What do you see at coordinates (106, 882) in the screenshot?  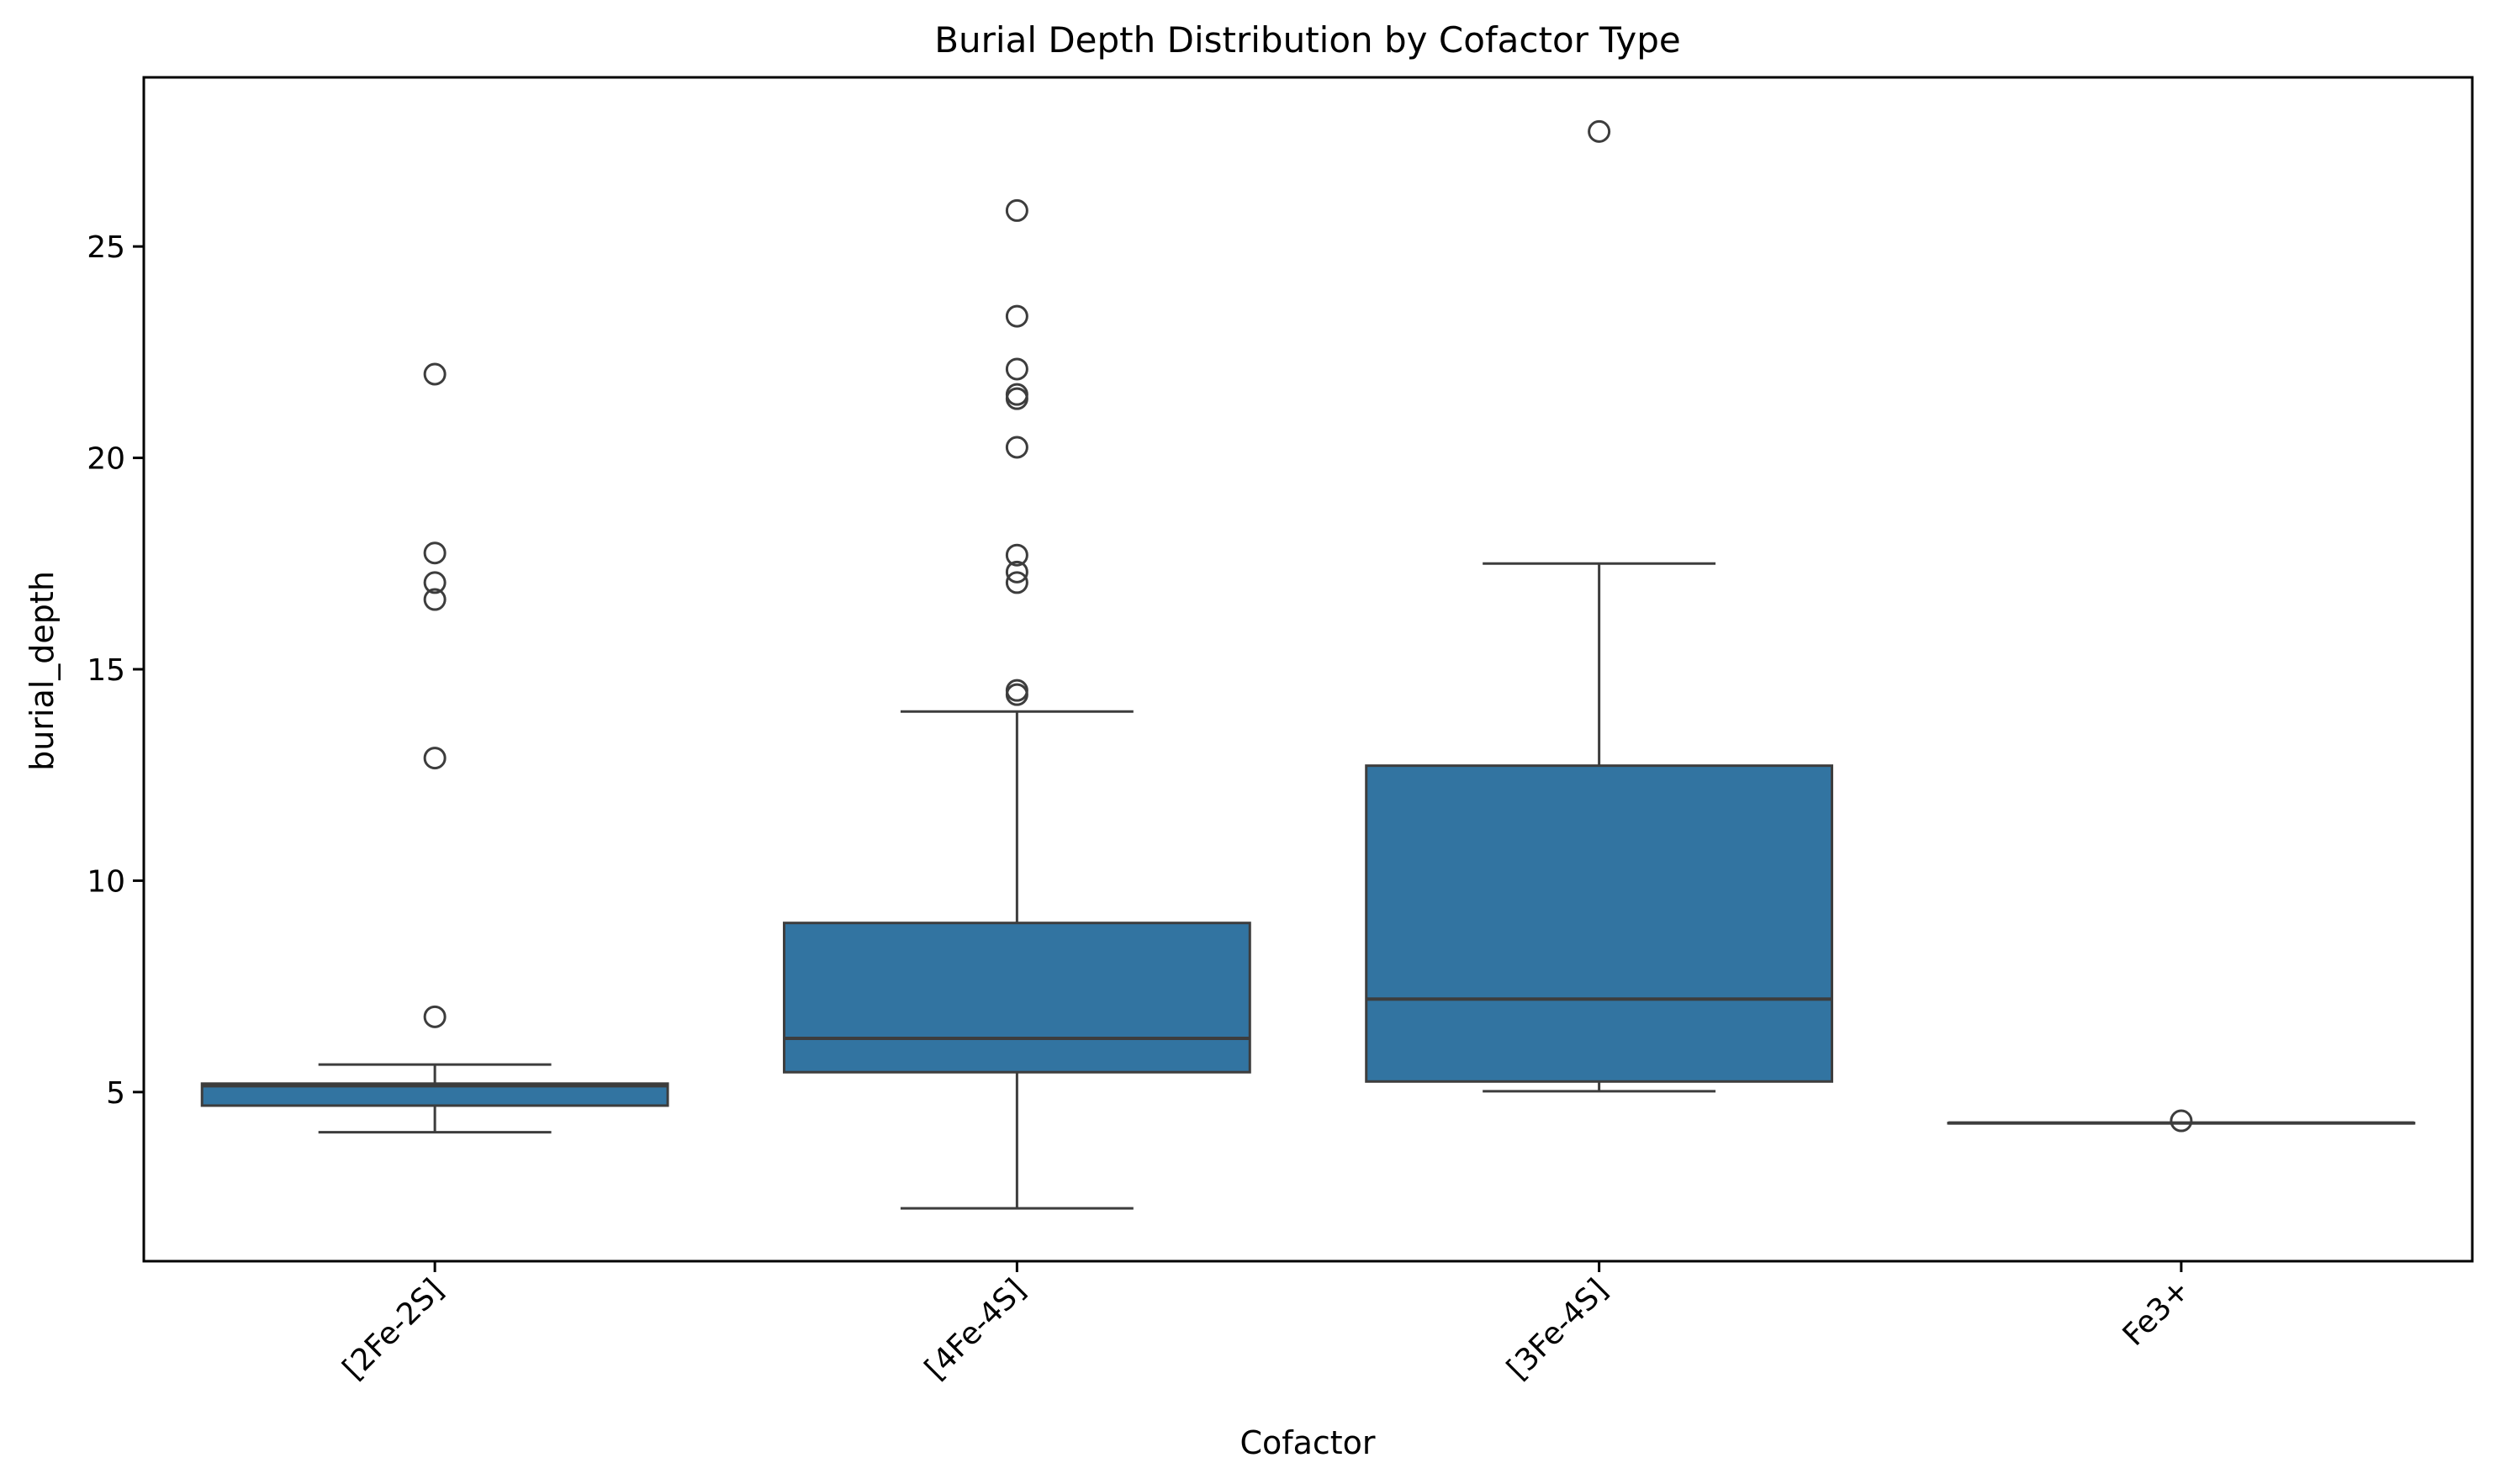 I see `y-tick-label: 10` at bounding box center [106, 882].